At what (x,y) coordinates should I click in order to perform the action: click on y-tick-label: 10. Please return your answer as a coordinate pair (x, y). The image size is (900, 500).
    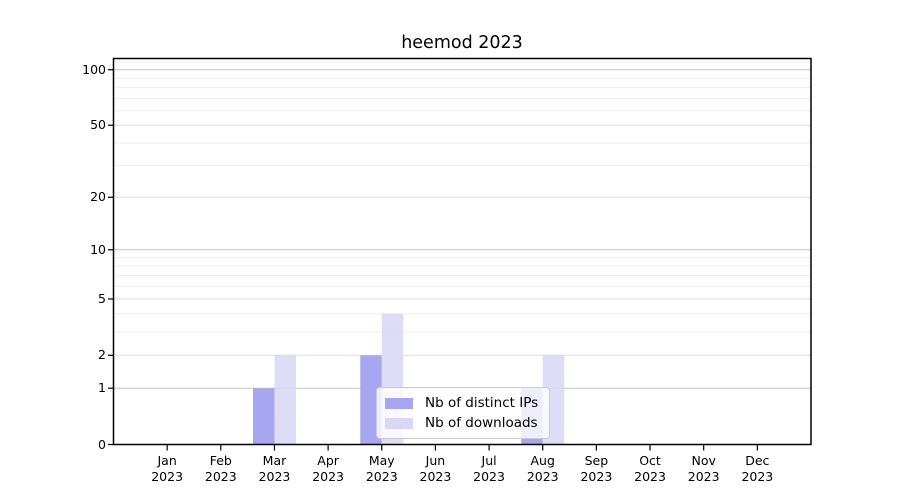
    Looking at the image, I should click on (98, 249).